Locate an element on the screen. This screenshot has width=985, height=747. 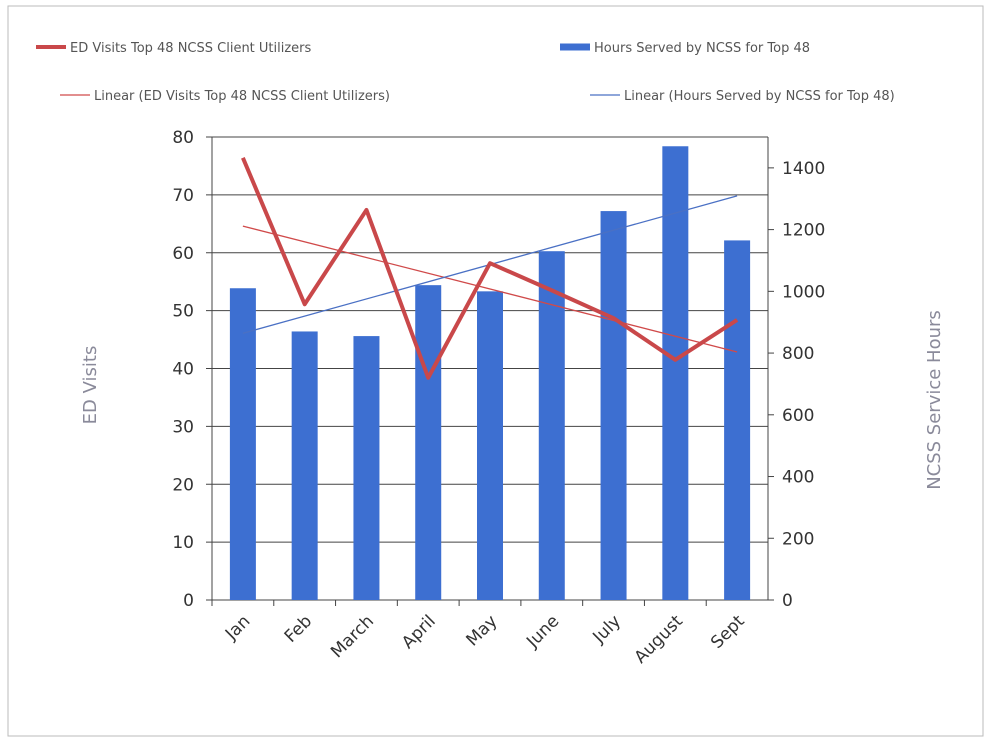
y2-tick-label: 800 is located at coordinates (798, 354).